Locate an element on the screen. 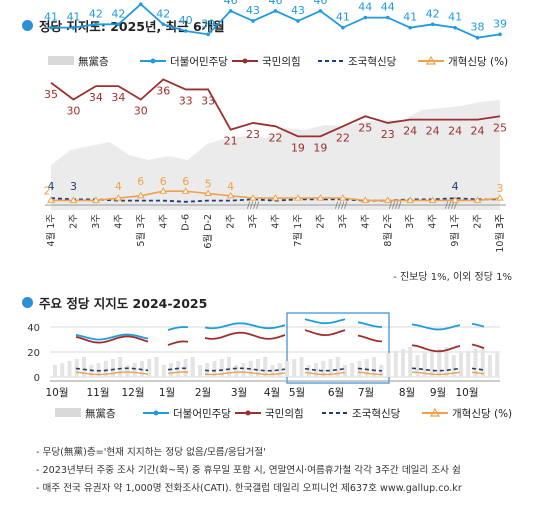  data-label-democratic: 39 is located at coordinates (500, 23).